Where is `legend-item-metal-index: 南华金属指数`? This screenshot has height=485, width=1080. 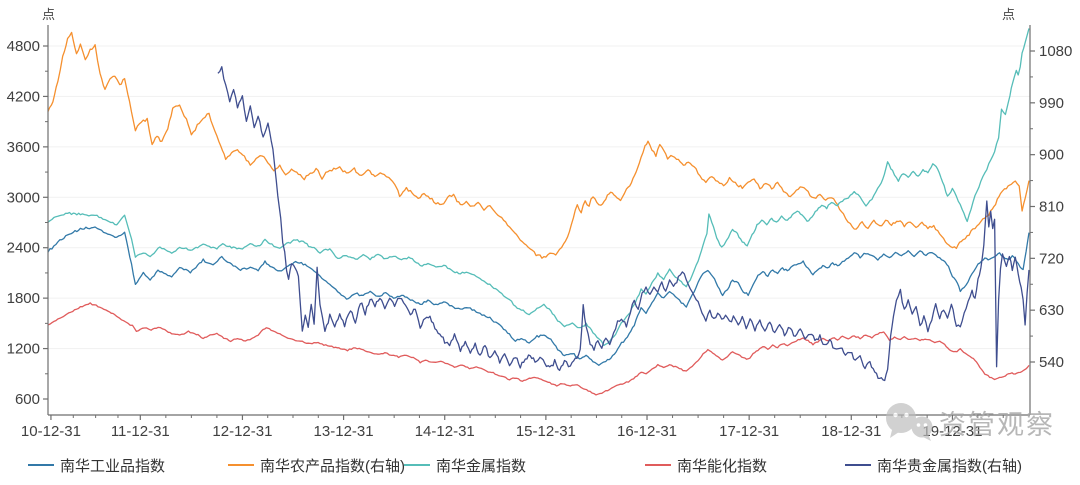
legend-item-metal-index: 南华金属指数 is located at coordinates (465, 465).